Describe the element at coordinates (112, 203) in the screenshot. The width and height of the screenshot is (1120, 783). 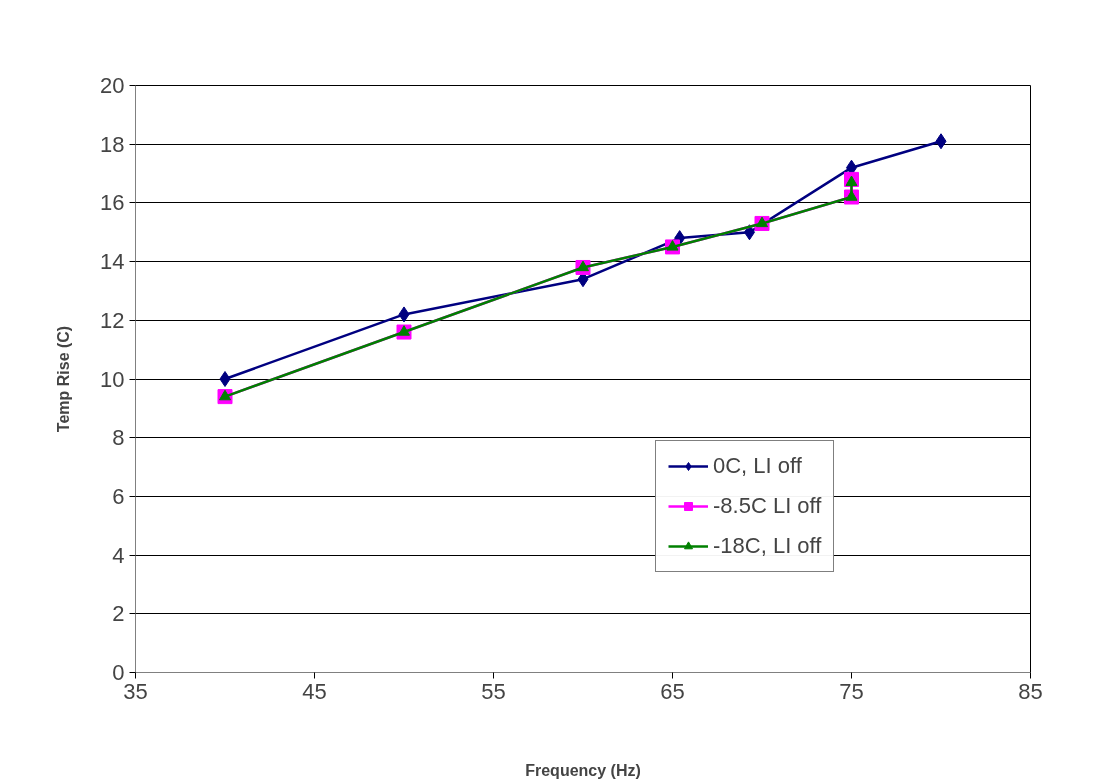
I see `y-tick-label: 16` at that location.